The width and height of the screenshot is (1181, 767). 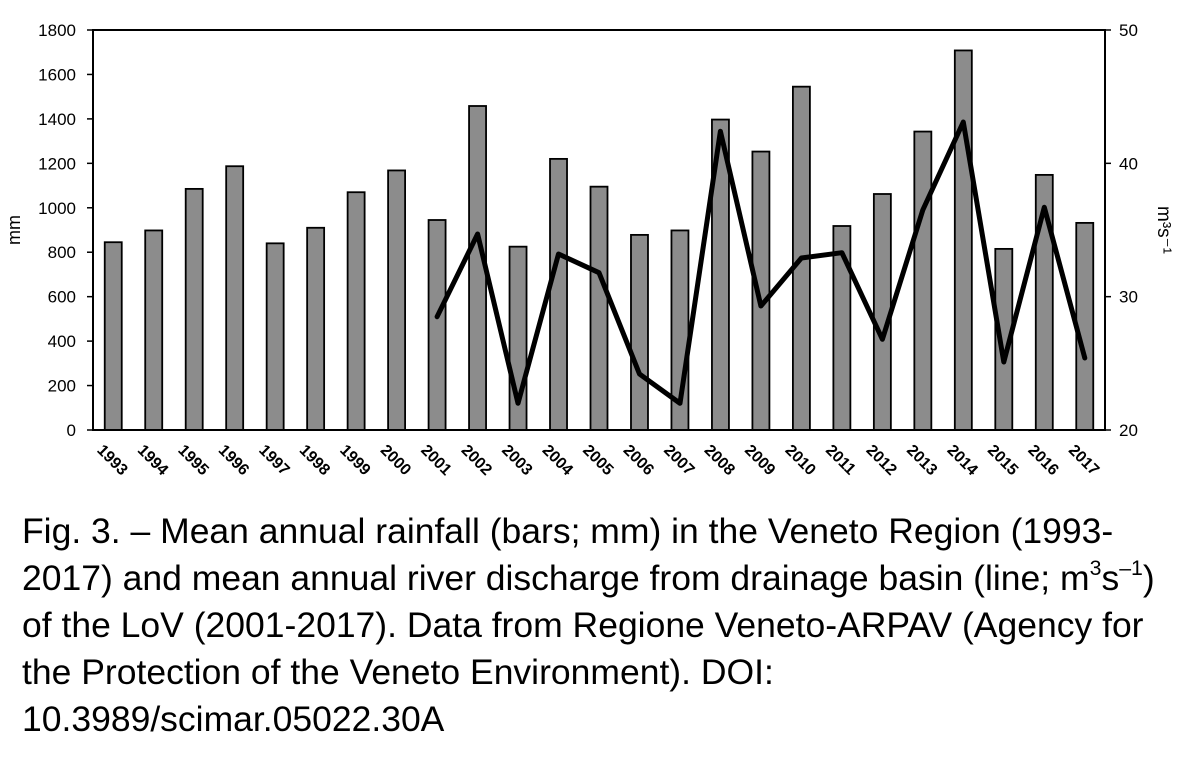 What do you see at coordinates (14, 230) in the screenshot?
I see `y-left-axis-label: mm` at bounding box center [14, 230].